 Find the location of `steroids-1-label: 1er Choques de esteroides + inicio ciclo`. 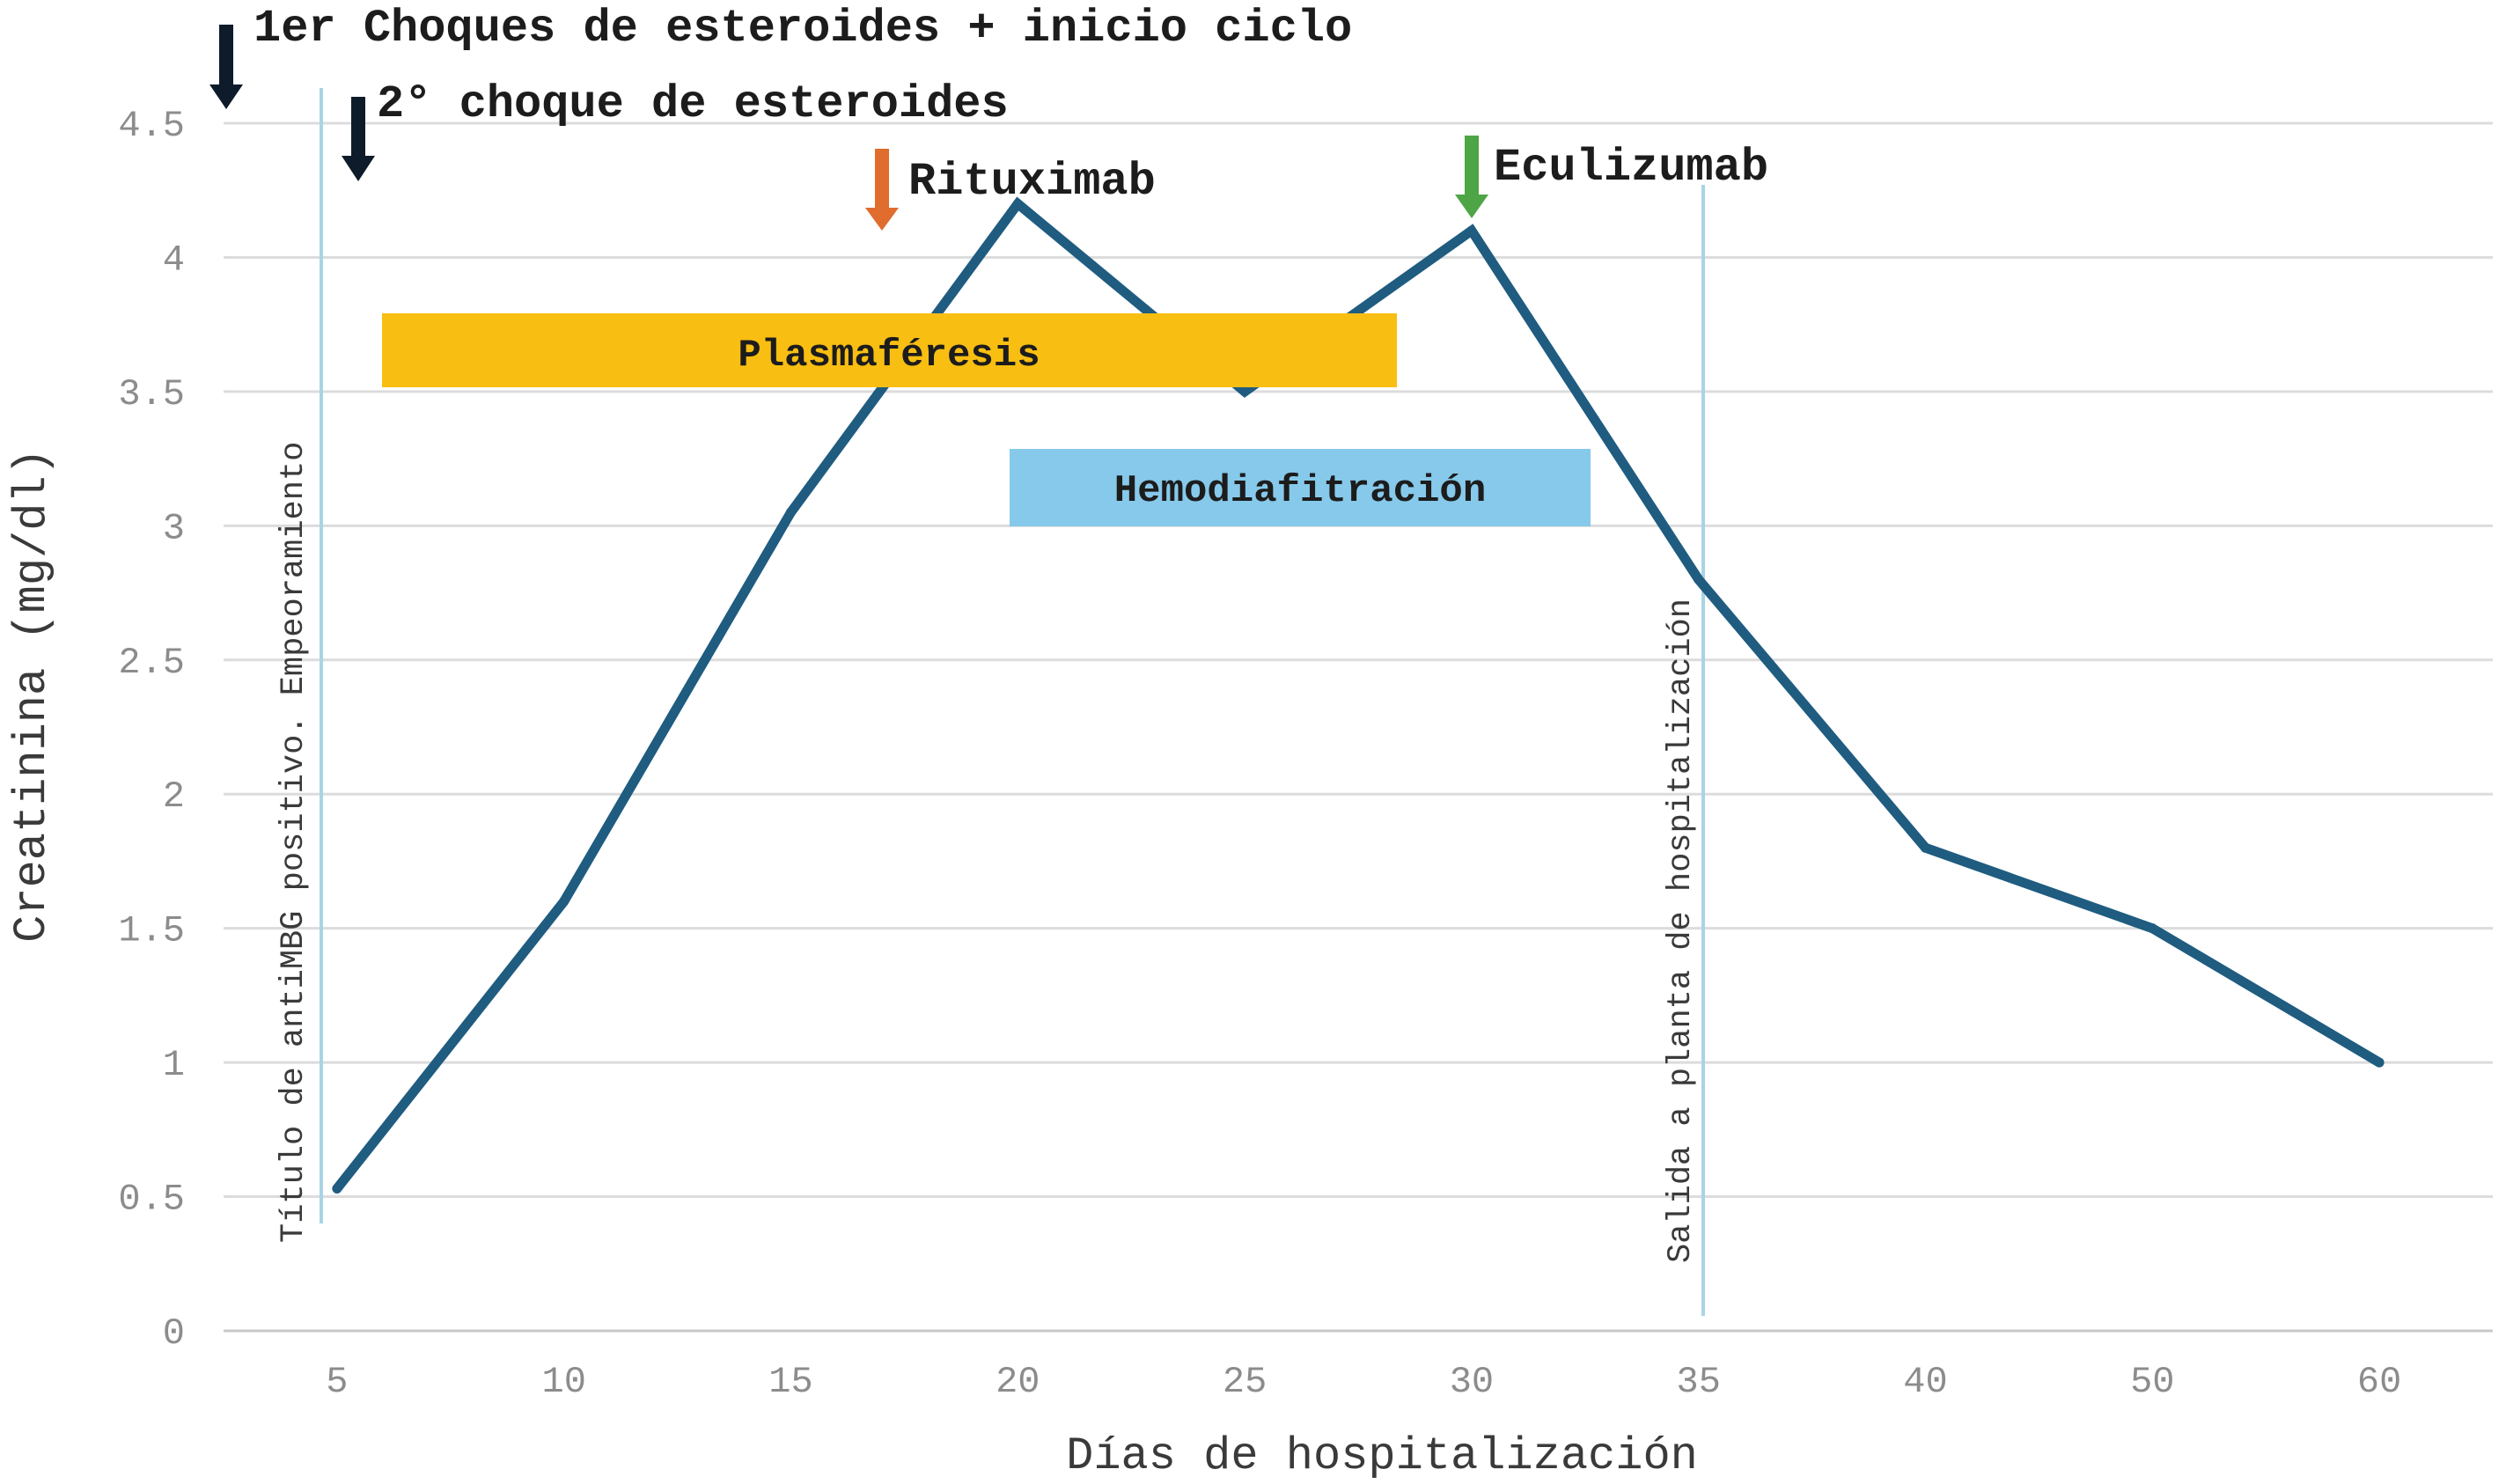

steroids-1-label: 1er Choques de esteroides + inicio ciclo is located at coordinates (803, 29).